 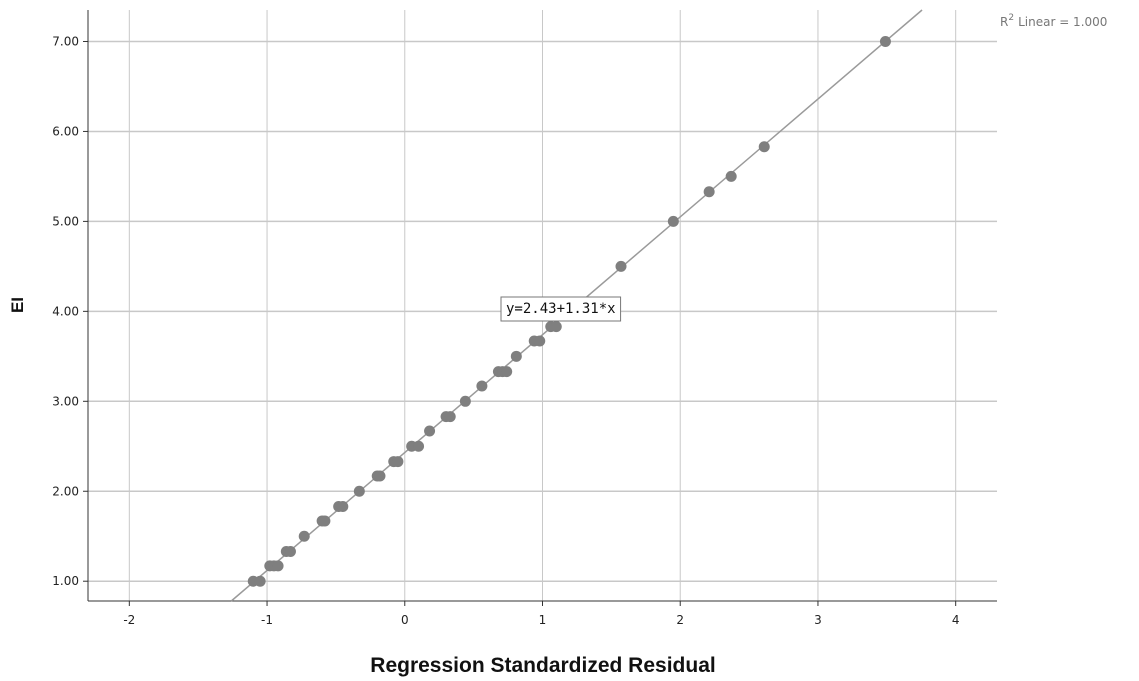 I want to click on y-tick-label-4: 5.00, so click(x=65, y=221).